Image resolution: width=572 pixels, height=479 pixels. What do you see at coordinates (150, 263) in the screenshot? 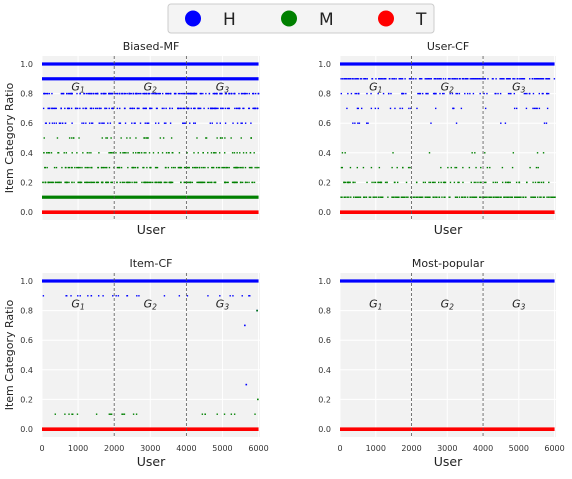
I see `panel-title: Item-CF` at bounding box center [150, 263].